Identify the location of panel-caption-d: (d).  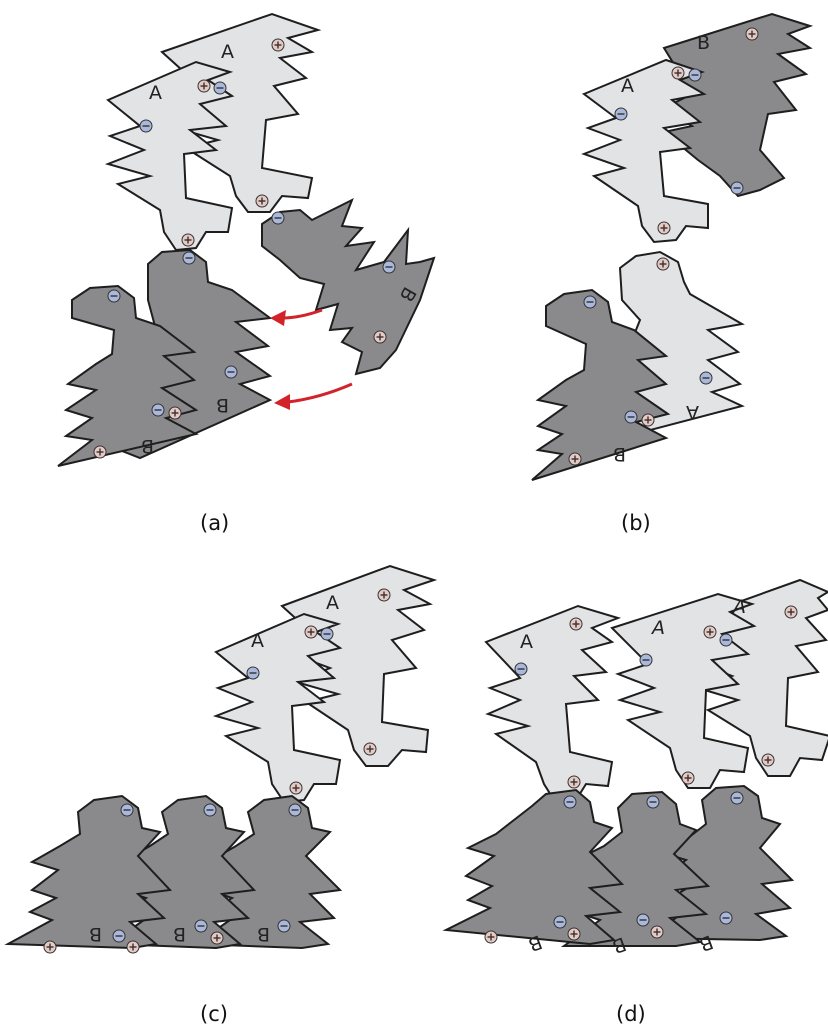
(631, 1014).